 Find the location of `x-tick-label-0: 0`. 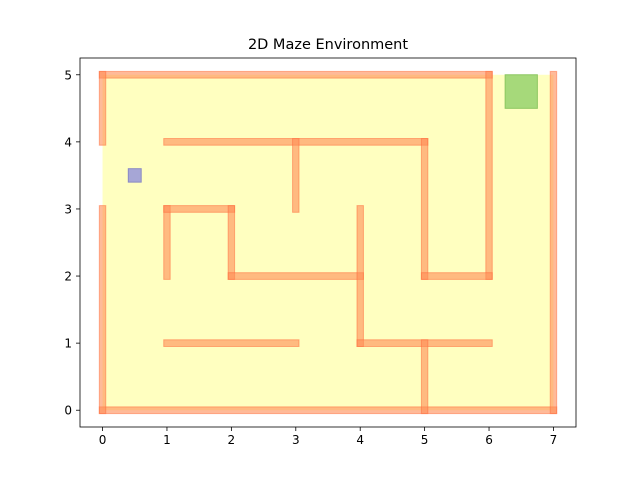

x-tick-label-0: 0 is located at coordinates (103, 440).